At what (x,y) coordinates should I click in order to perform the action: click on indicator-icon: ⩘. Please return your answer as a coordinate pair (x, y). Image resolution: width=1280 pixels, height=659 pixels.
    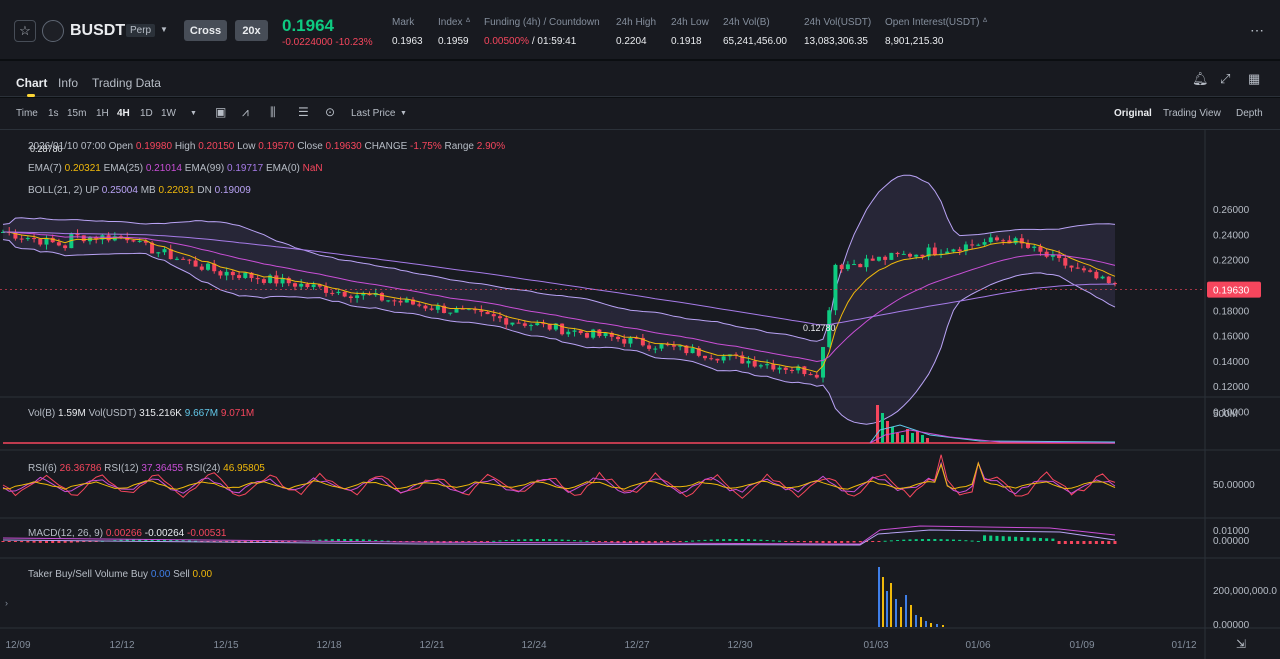
    Looking at the image, I should click on (245, 112).